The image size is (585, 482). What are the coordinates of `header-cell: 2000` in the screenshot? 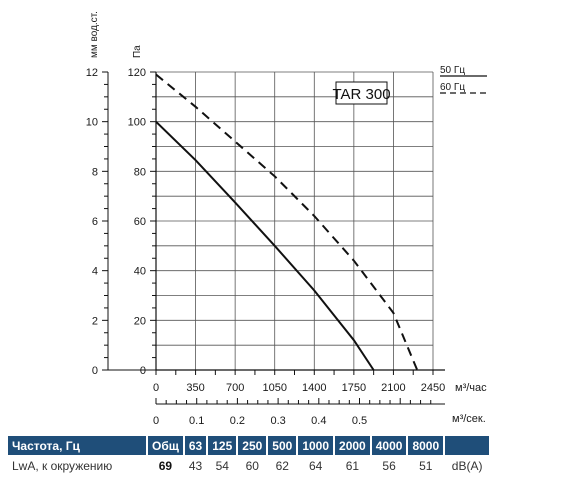 It's located at (352, 445).